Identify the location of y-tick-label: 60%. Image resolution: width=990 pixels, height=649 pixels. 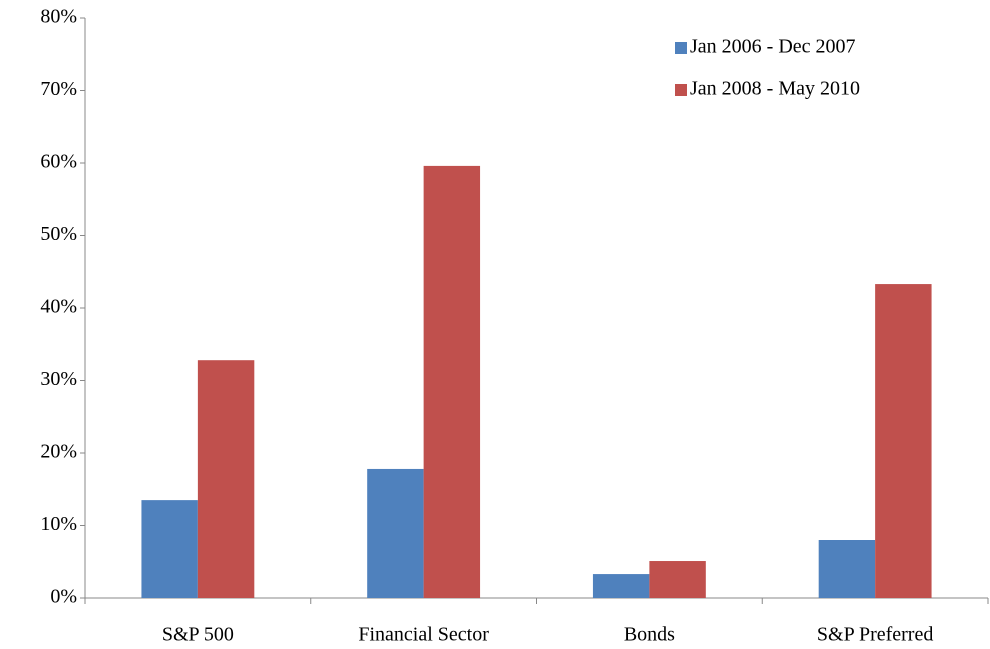
(58, 162).